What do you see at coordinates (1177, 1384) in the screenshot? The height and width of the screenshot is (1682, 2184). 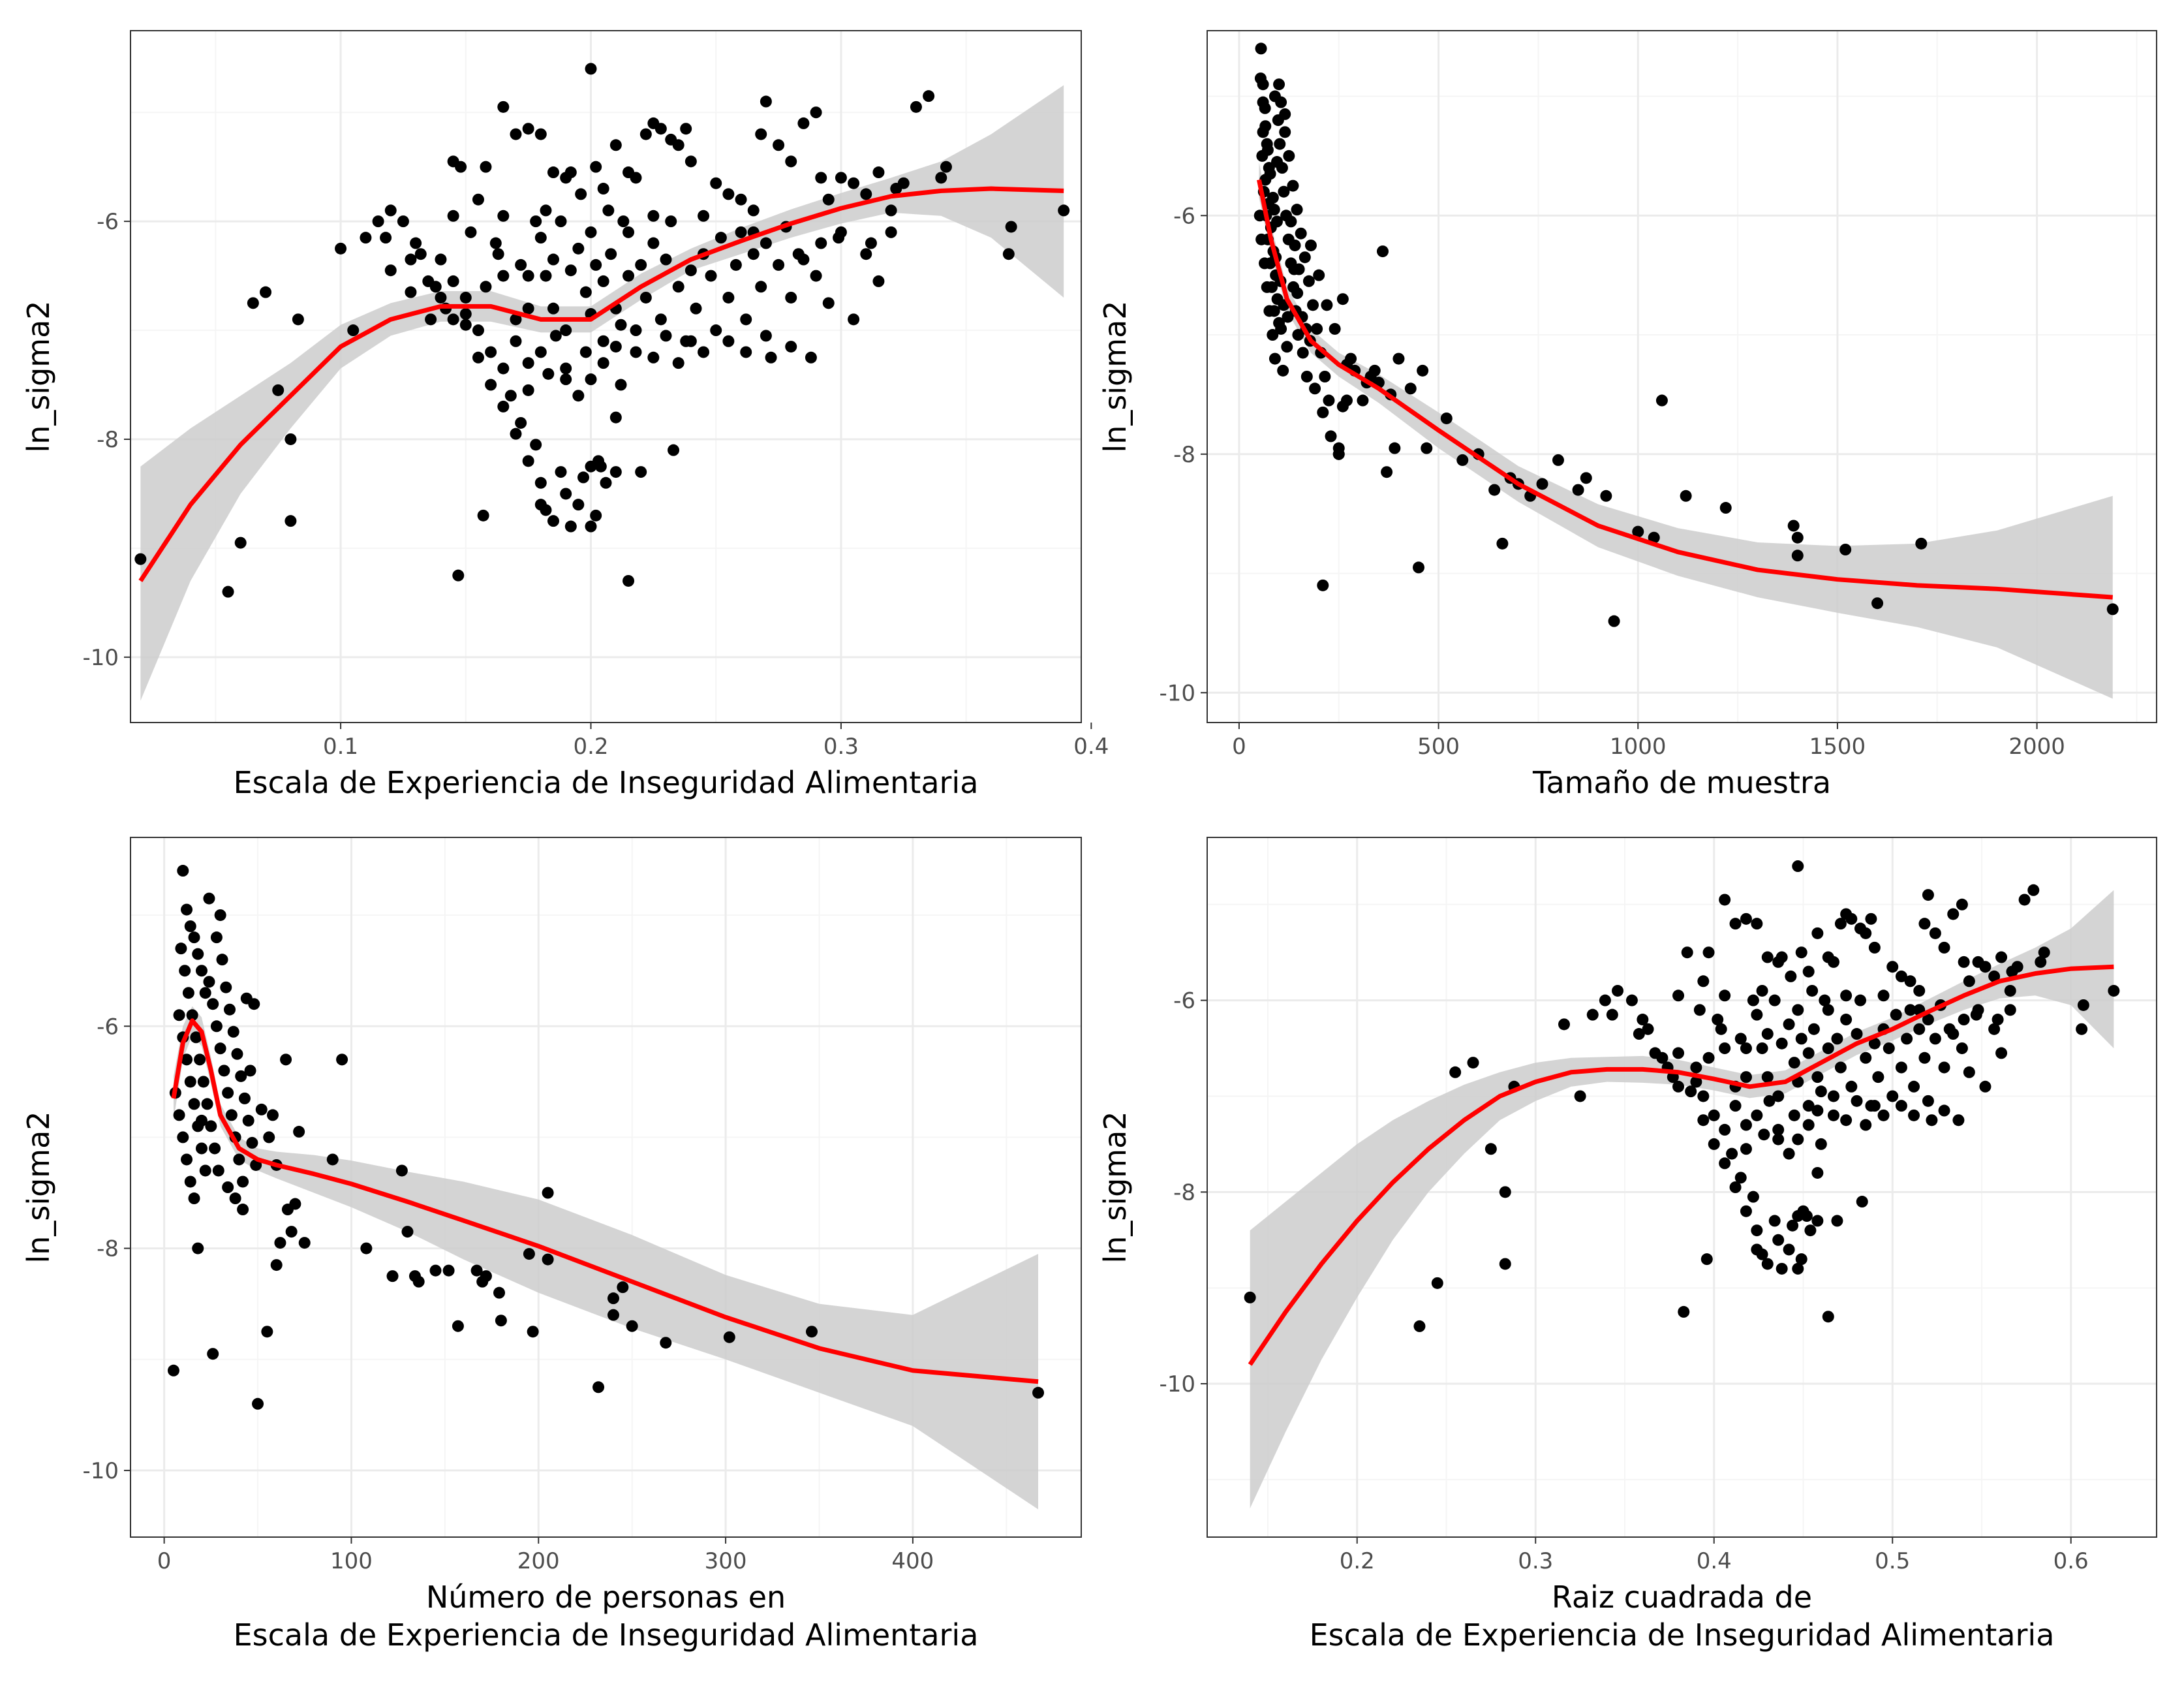 I see `y-tick-label: -10` at bounding box center [1177, 1384].